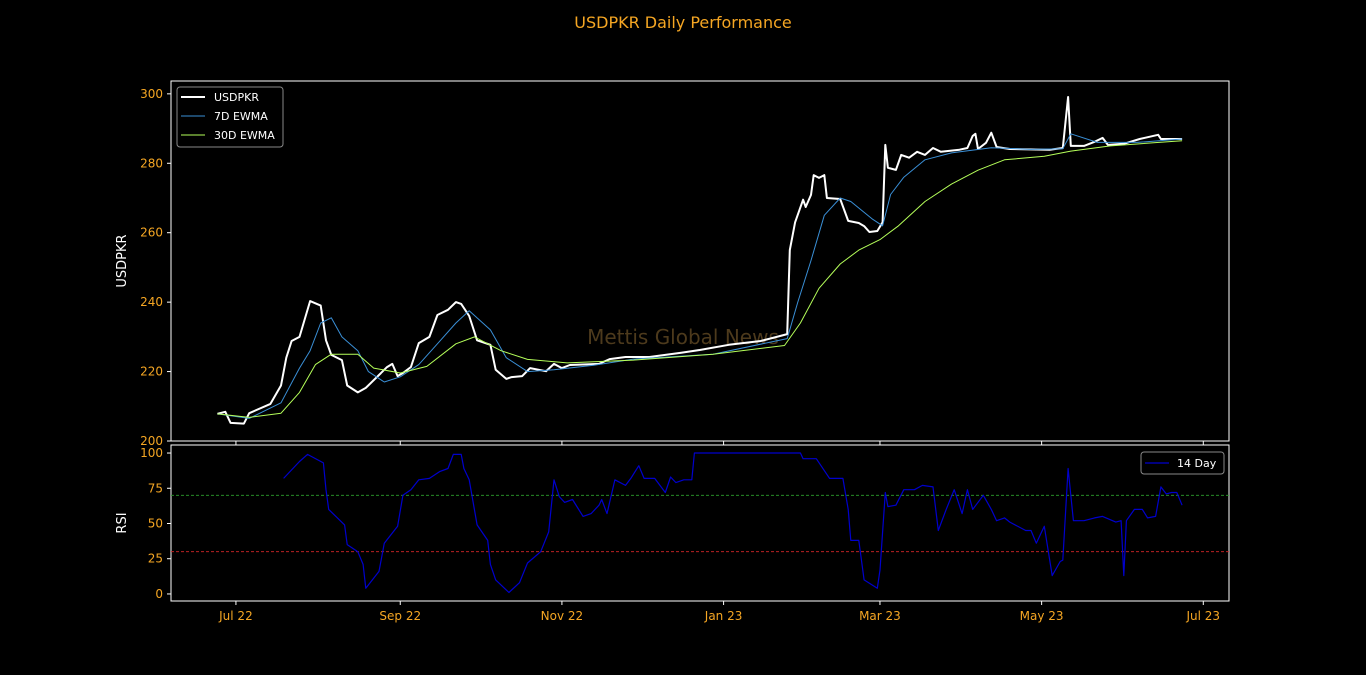  What do you see at coordinates (151, 453) in the screenshot?
I see `y-tick-label: 100` at bounding box center [151, 453].